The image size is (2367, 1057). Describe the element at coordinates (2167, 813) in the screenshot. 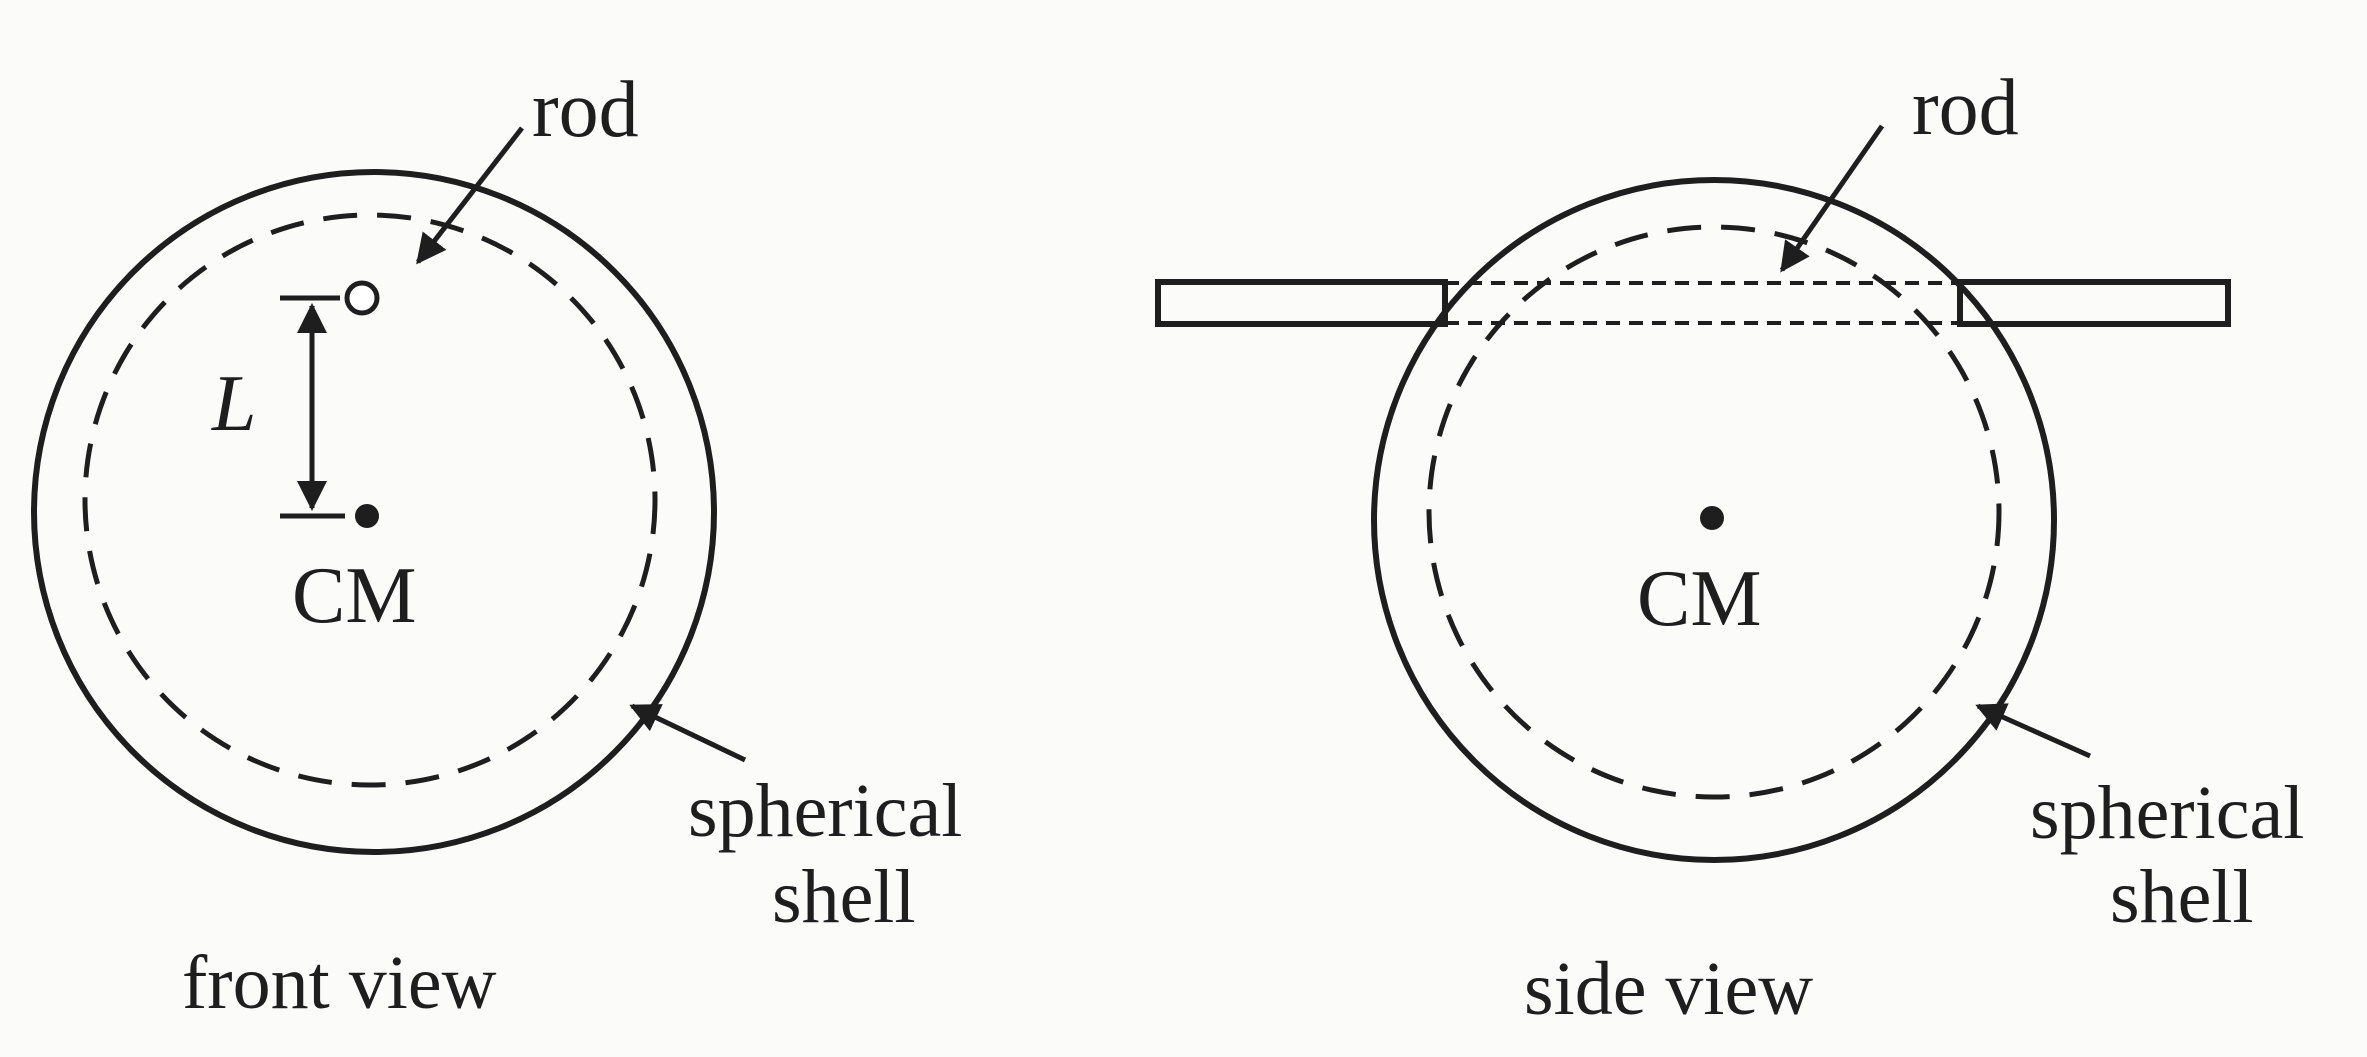

I see `side-shell-label-line1: spherical` at that location.